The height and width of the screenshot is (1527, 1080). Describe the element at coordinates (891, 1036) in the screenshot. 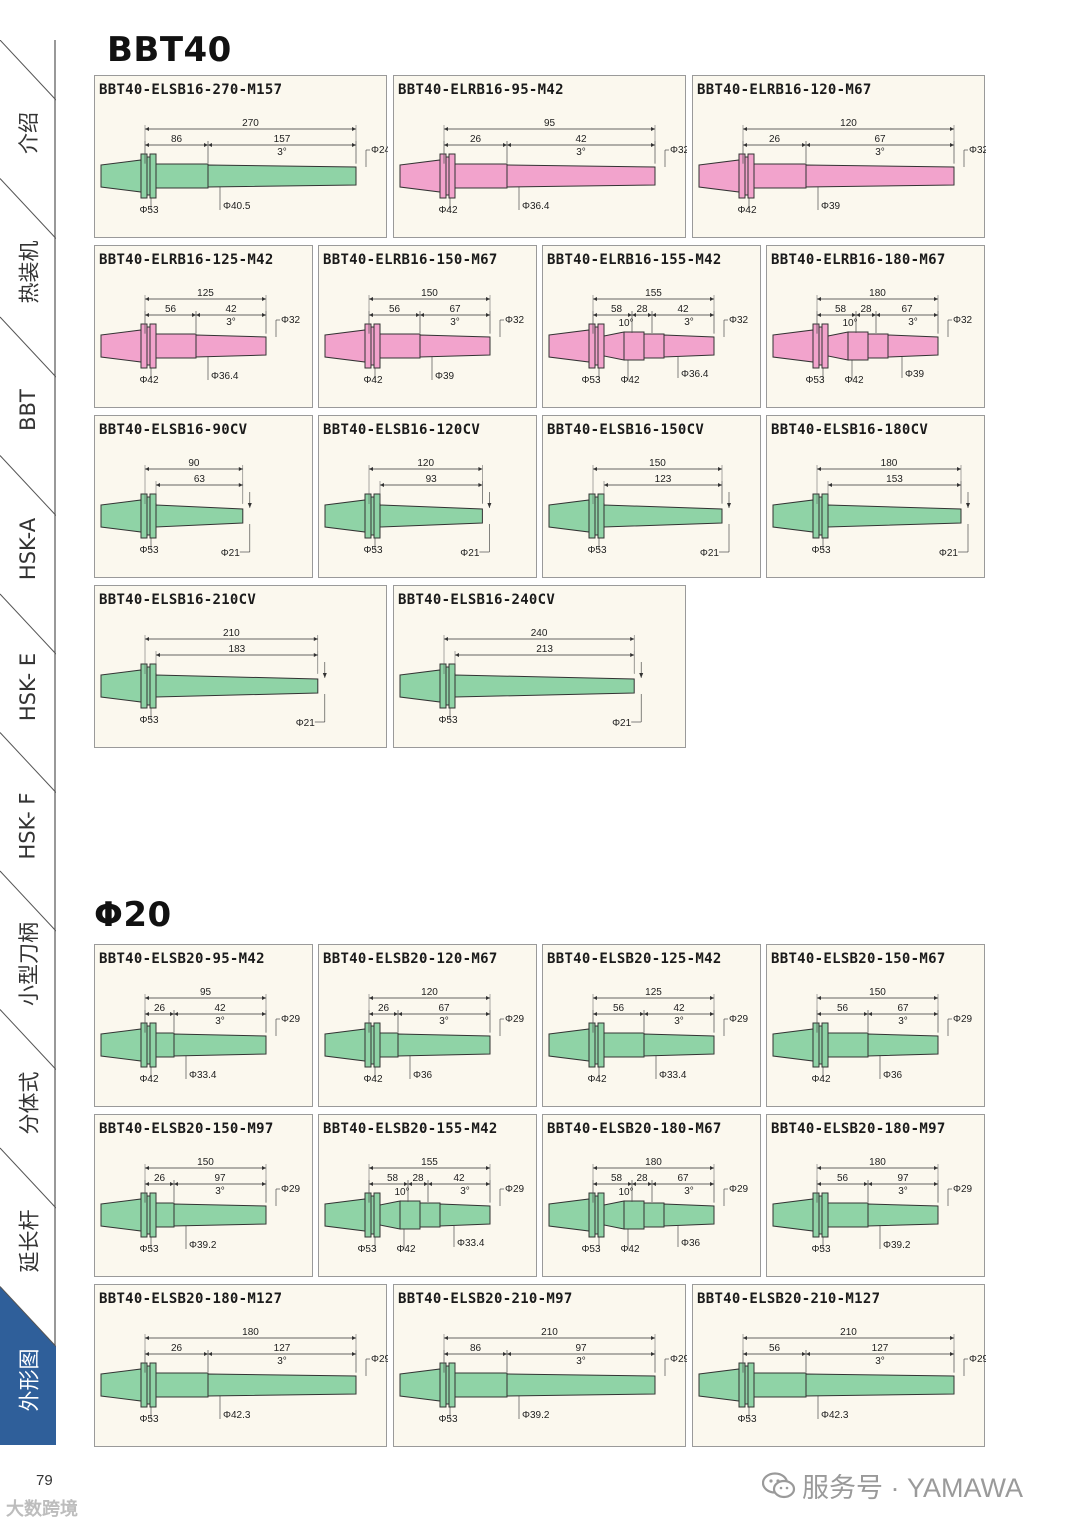

I see `dimensions: 150 56 67 3° Φ29 Φ42 Φ36` at that location.